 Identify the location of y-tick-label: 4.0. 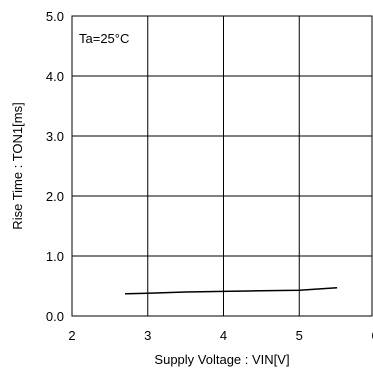
(55, 76).